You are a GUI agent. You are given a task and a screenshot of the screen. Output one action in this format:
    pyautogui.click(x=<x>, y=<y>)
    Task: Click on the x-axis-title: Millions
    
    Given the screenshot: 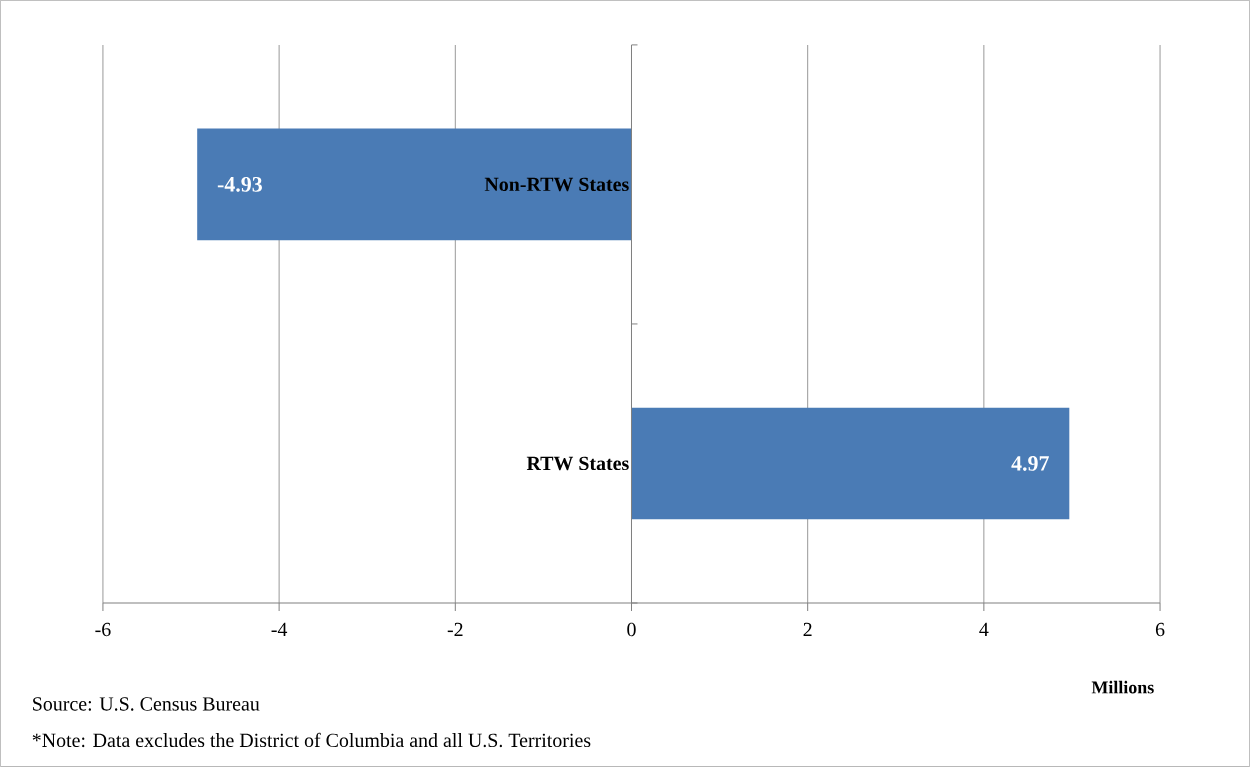 What is the action you would take?
    pyautogui.click(x=1122, y=687)
    